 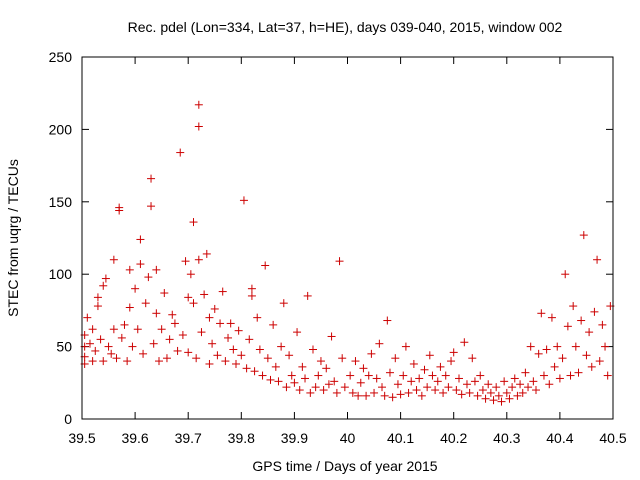 What do you see at coordinates (348, 438) in the screenshot?
I see `x-tick-label: 40` at bounding box center [348, 438].